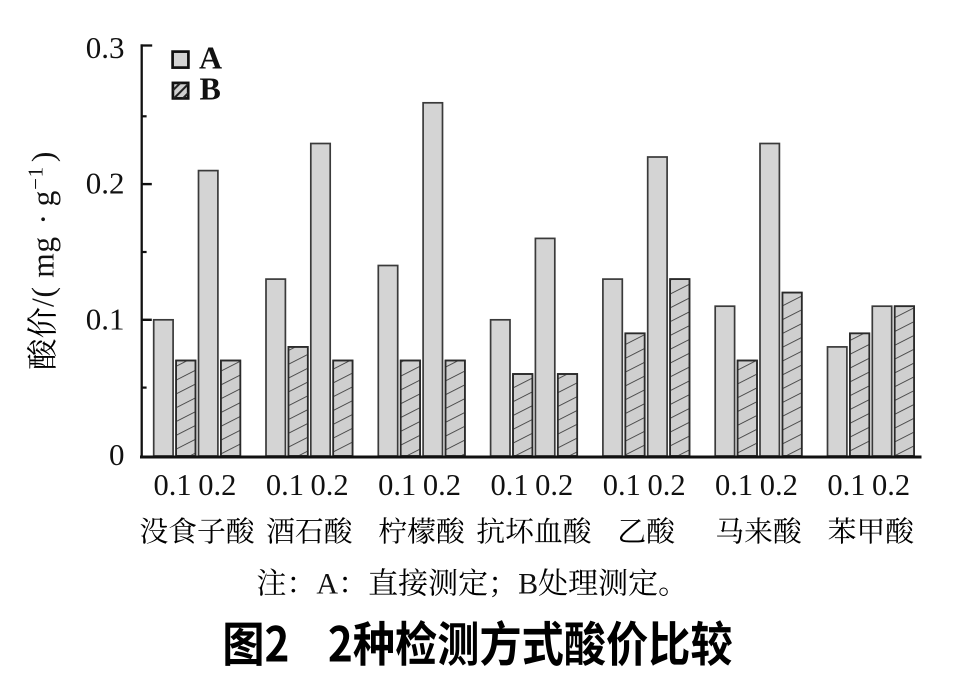  What do you see at coordinates (105, 47) in the screenshot?
I see `svg-text: 0.3` at bounding box center [105, 47].